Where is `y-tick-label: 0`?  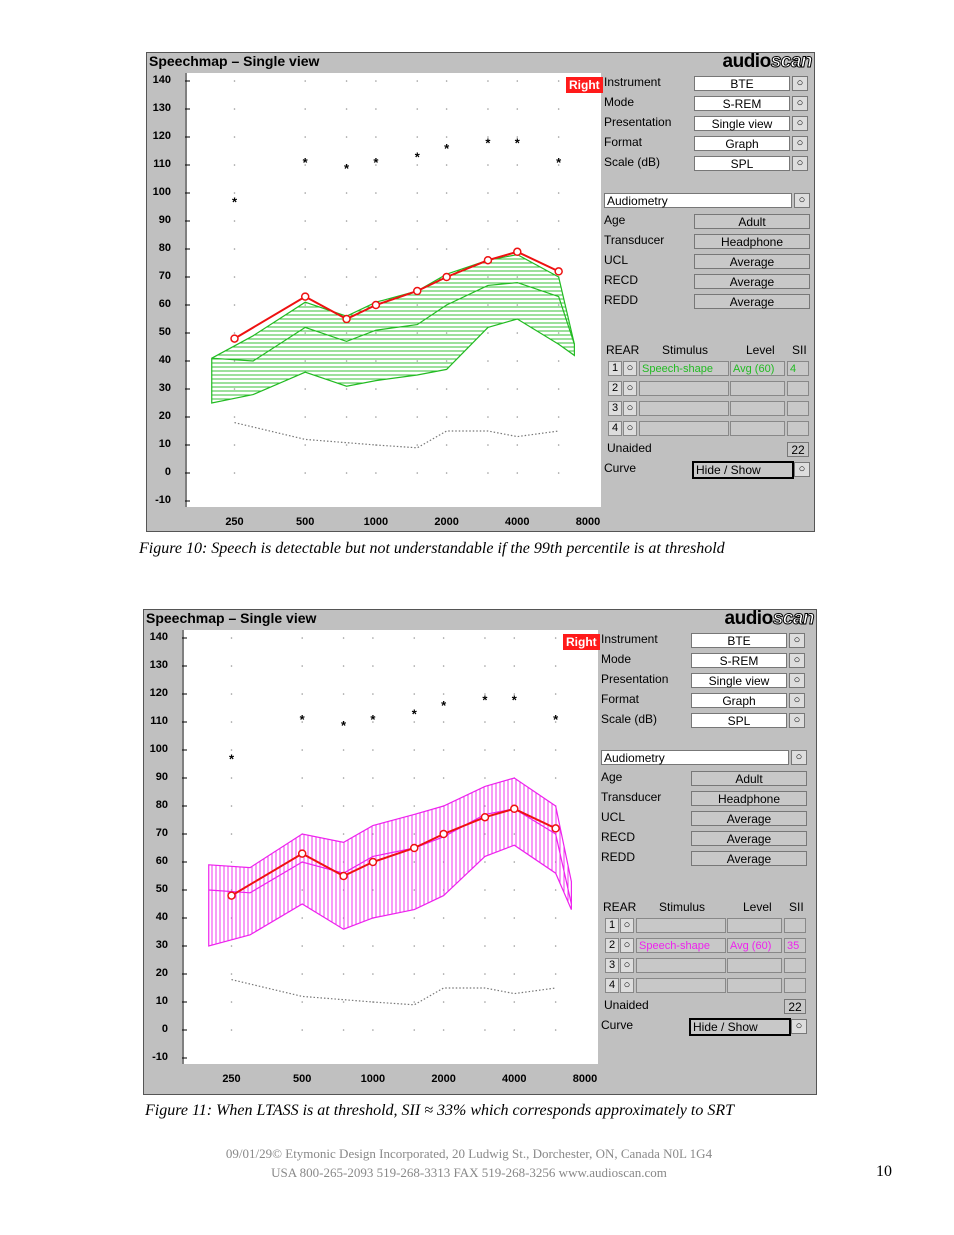 y-tick-label: 0 is located at coordinates (167, 472).